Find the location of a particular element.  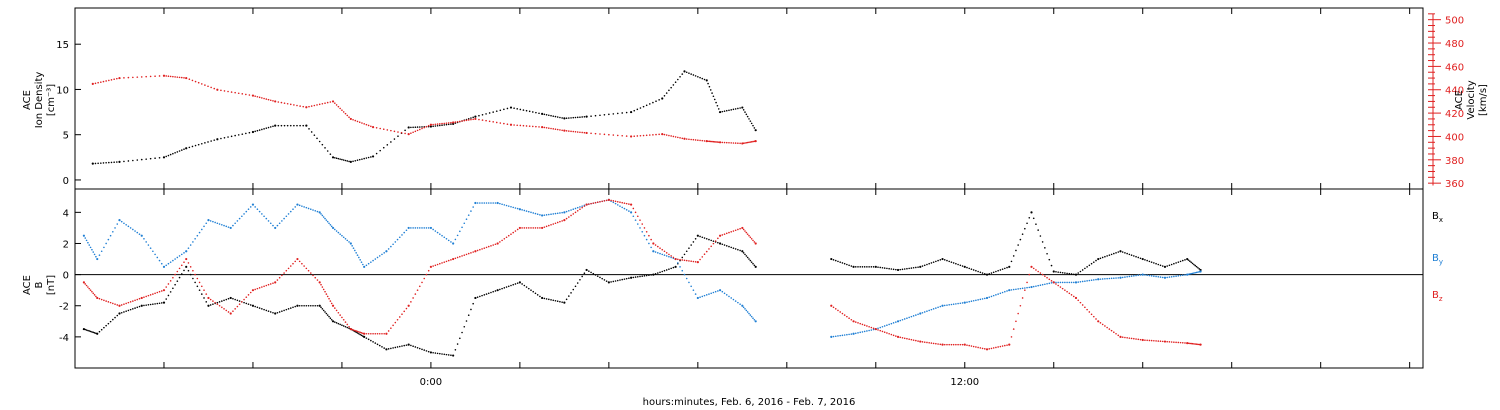

bottom-left-tick-label: -2 is located at coordinates (64, 307).